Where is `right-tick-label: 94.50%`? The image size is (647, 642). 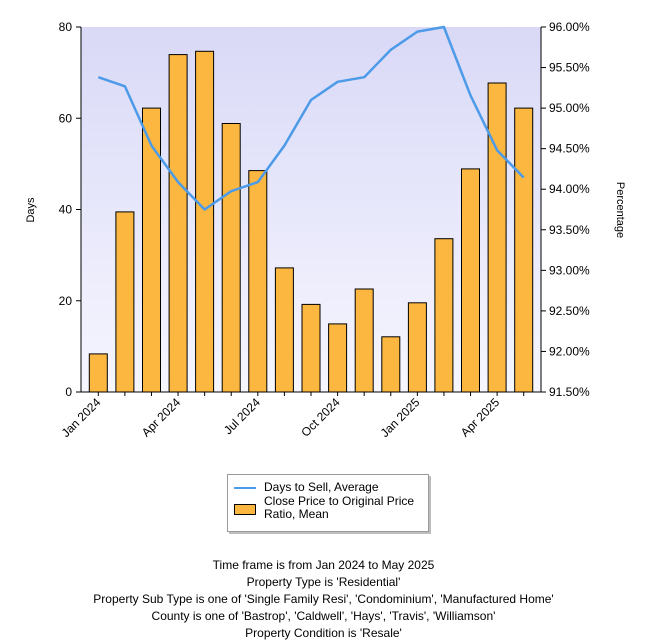 right-tick-label: 94.50% is located at coordinates (569, 149).